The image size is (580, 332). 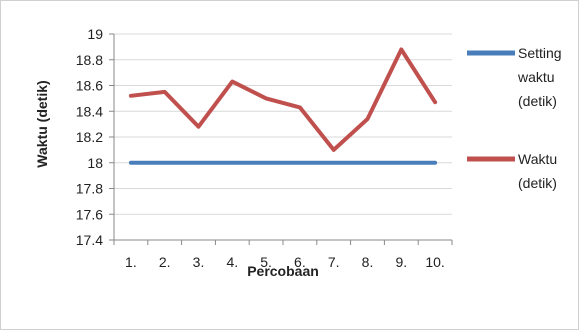 What do you see at coordinates (89, 189) in the screenshot?
I see `y-tick-label: 17.8` at bounding box center [89, 189].